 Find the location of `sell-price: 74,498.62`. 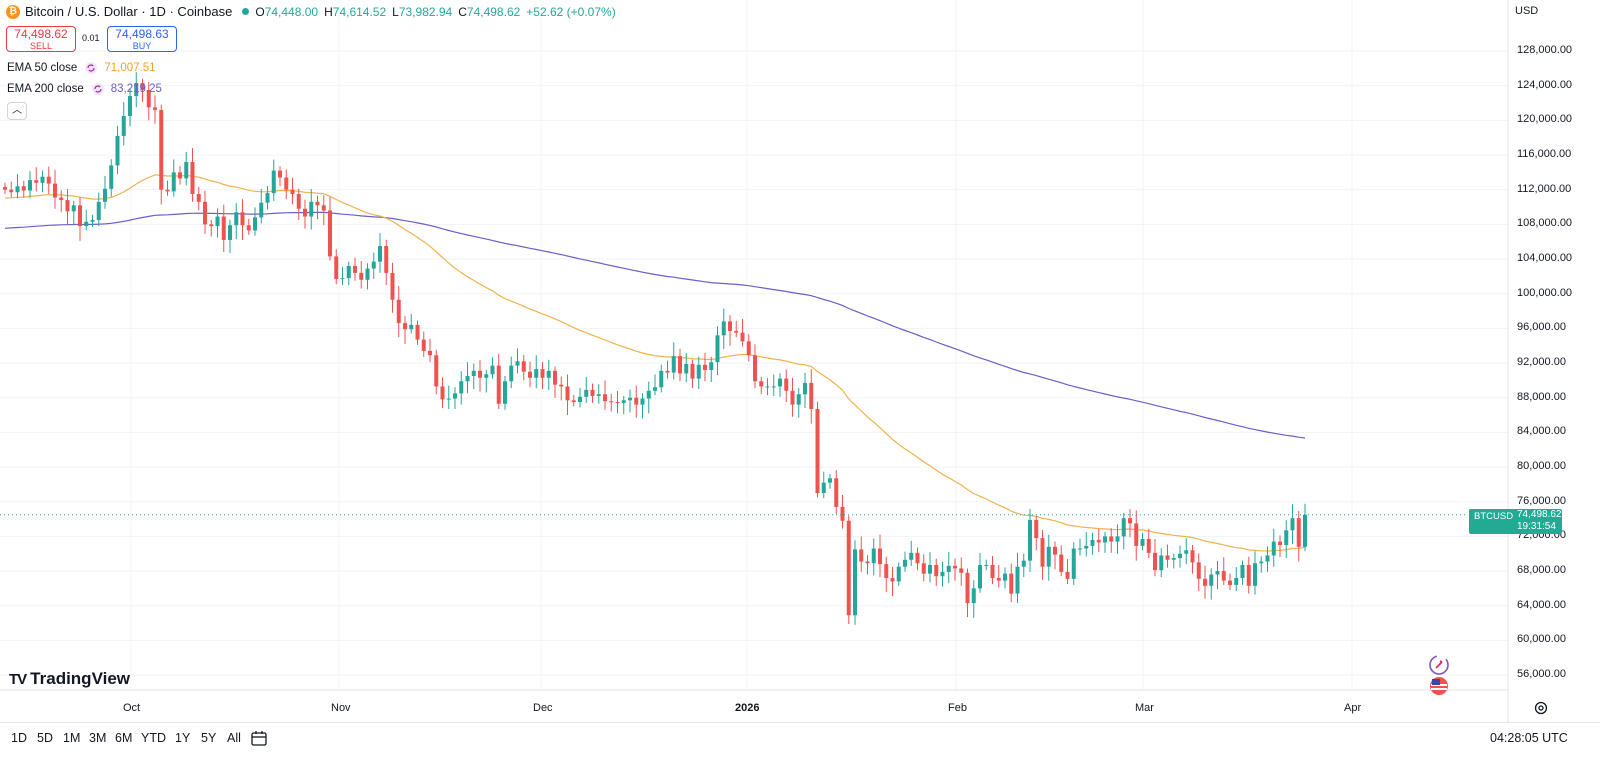

sell-price: 74,498.62 is located at coordinates (41, 34).